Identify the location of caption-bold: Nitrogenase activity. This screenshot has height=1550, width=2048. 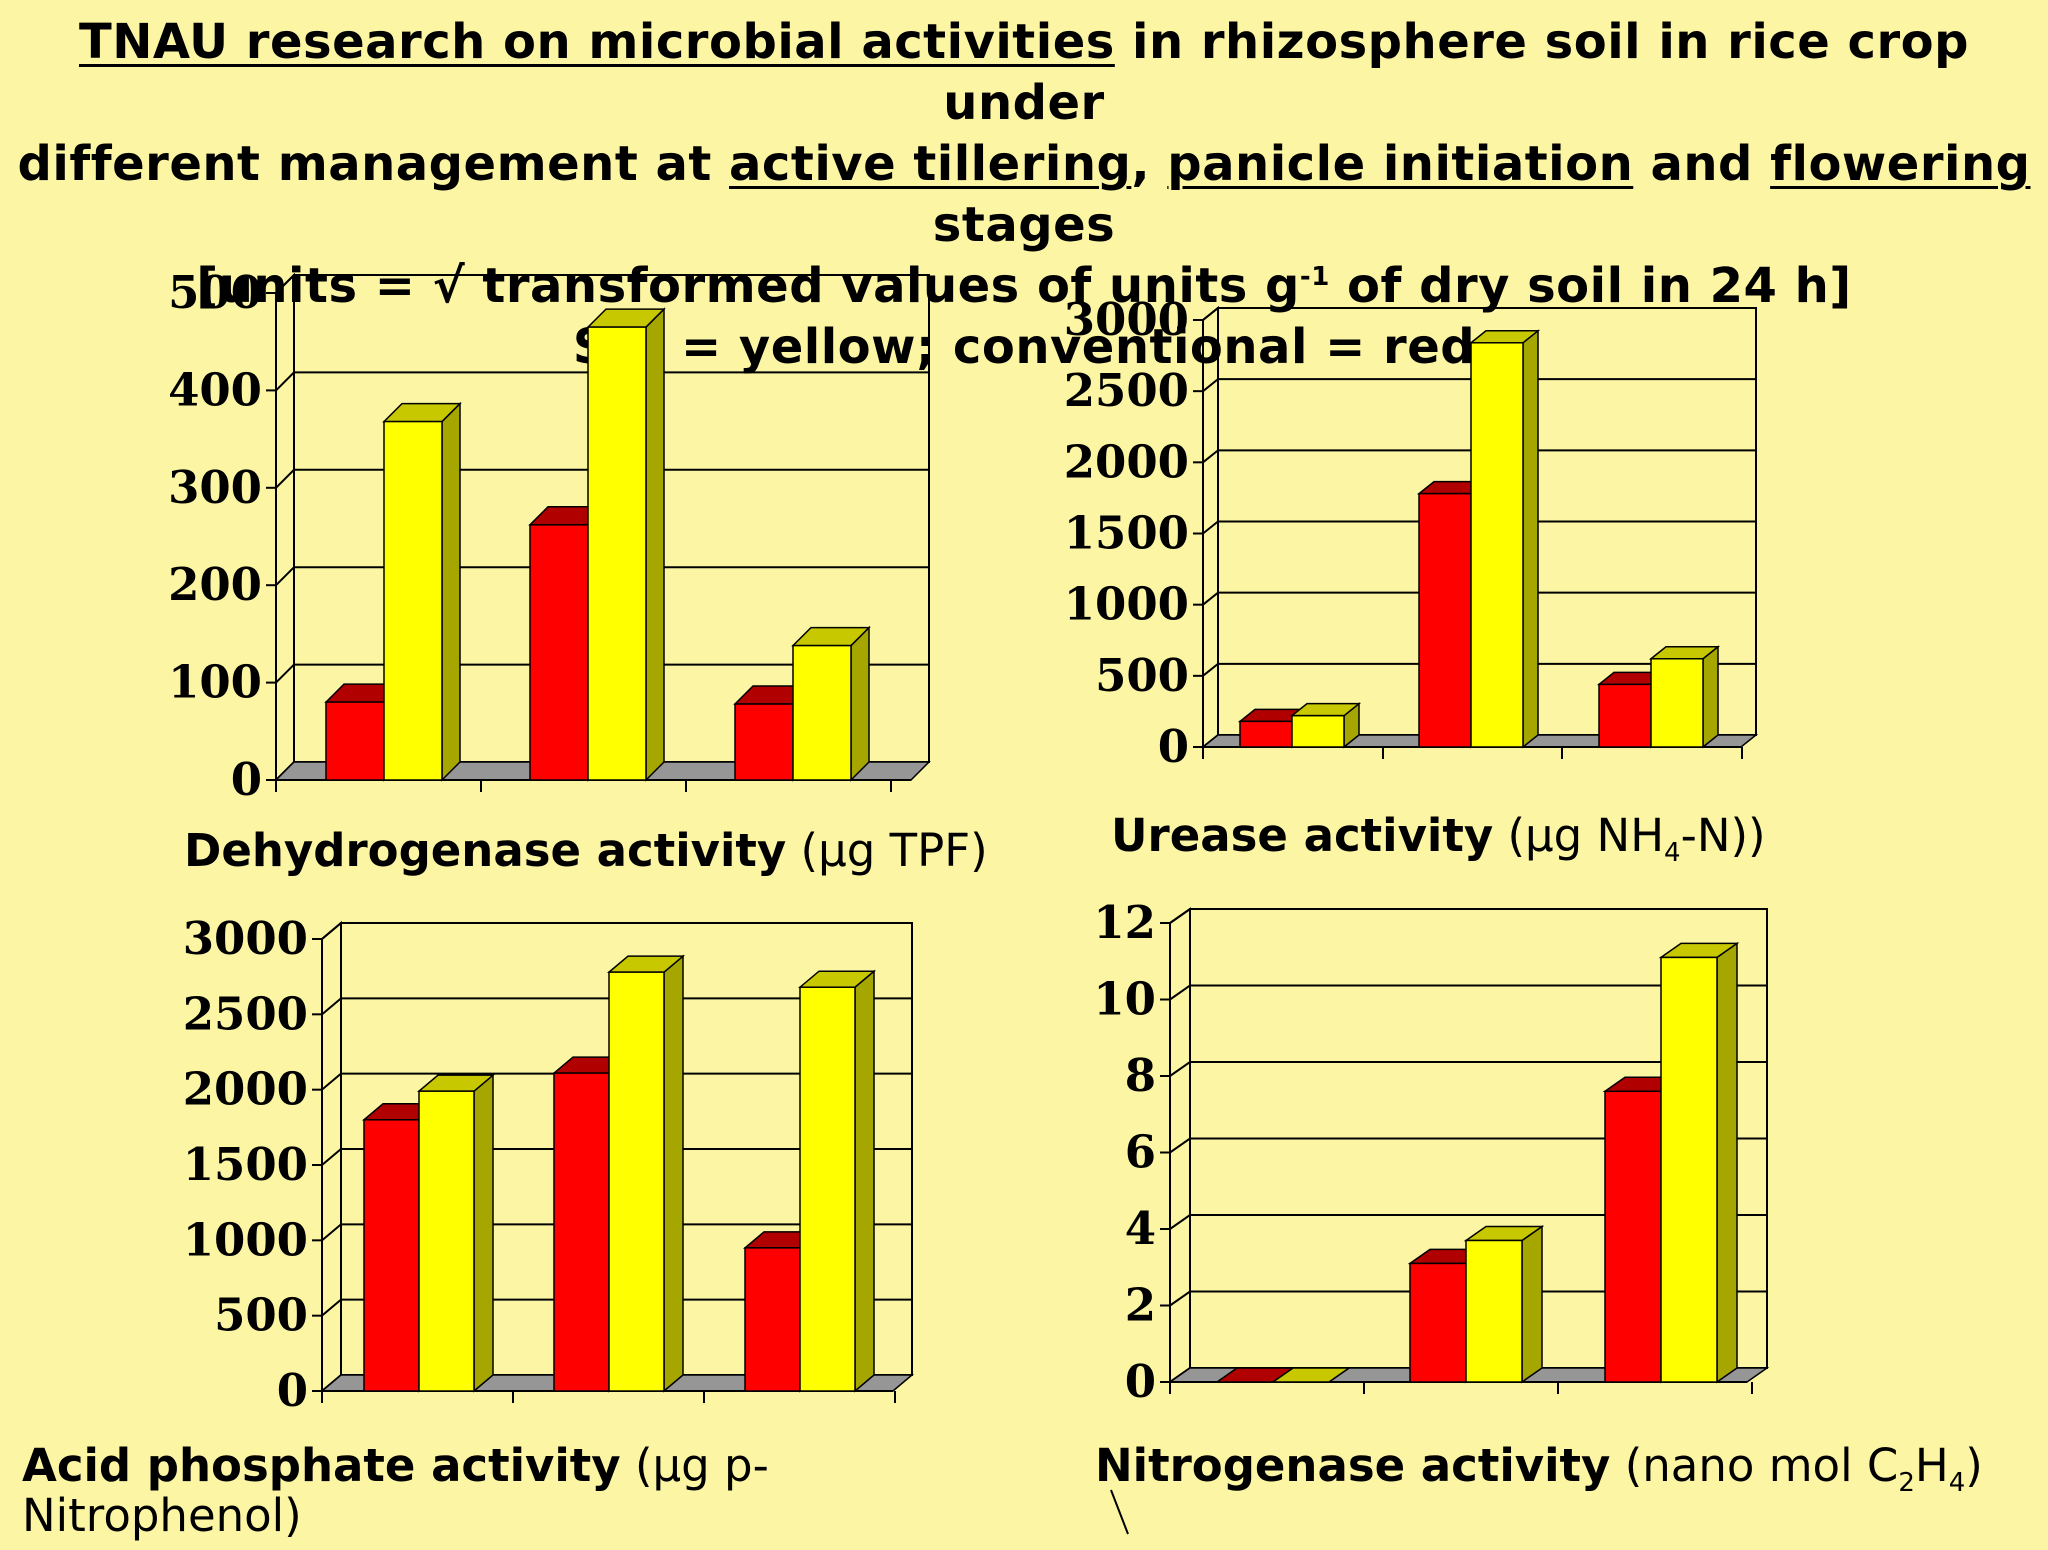
(1353, 1465).